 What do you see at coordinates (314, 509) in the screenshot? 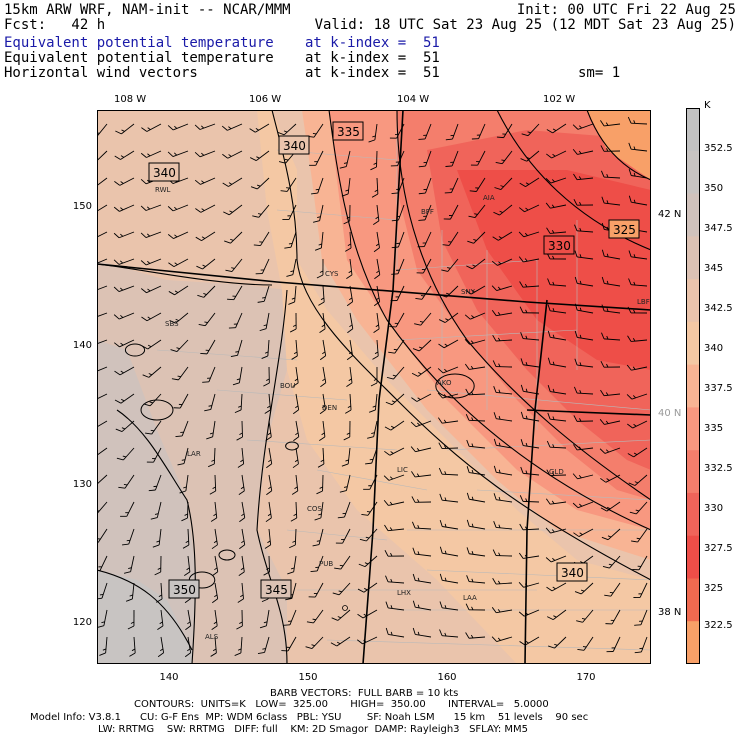
I see `city-label: COS` at bounding box center [314, 509].